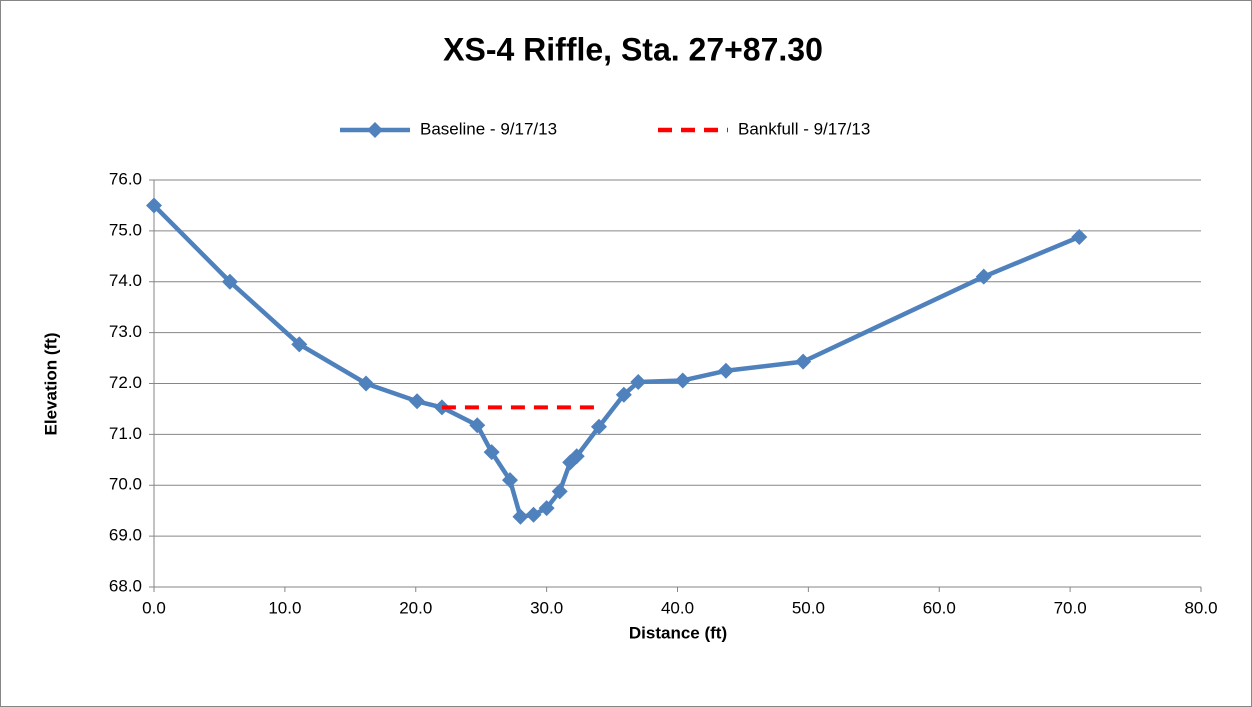  I want to click on legend-label: Baseline - 9/17/13, so click(488, 128).